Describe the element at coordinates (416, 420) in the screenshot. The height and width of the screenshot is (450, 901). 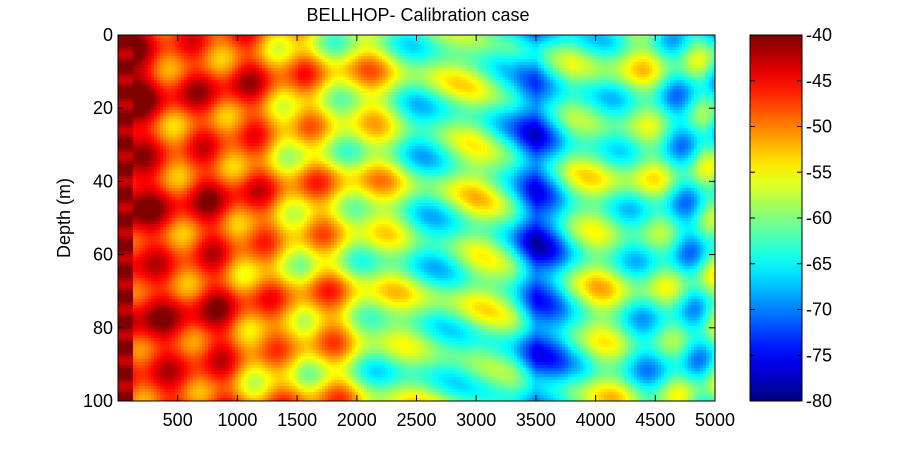
I see `x-tick-label: 2500` at that location.